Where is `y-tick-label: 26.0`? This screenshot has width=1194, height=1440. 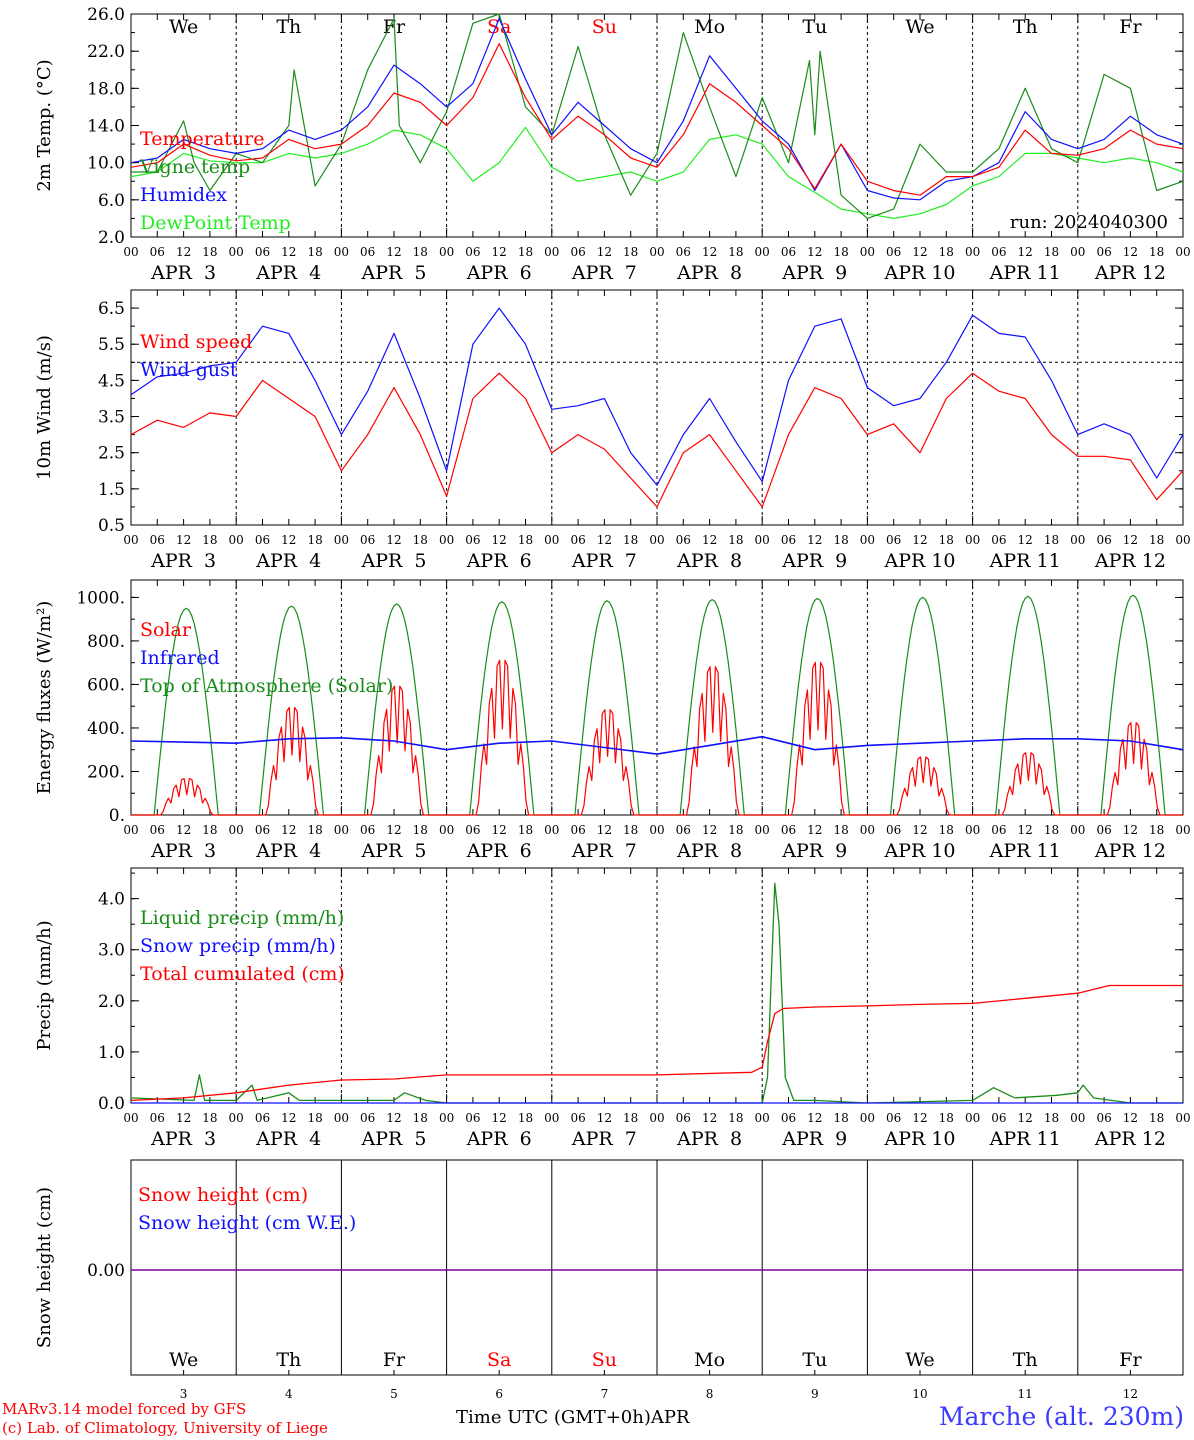 y-tick-label: 26.0 is located at coordinates (106, 15).